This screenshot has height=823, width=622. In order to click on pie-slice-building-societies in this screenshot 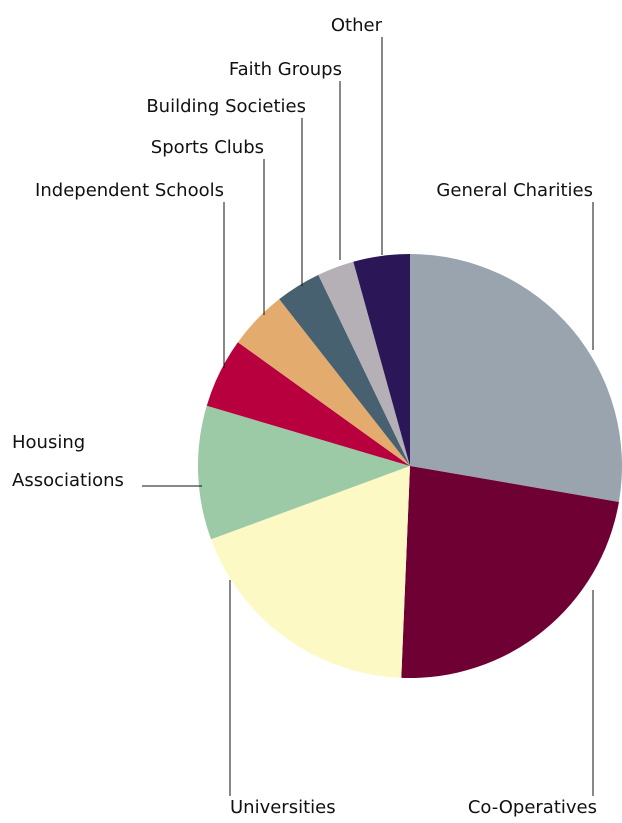, I will do `click(344, 370)`.